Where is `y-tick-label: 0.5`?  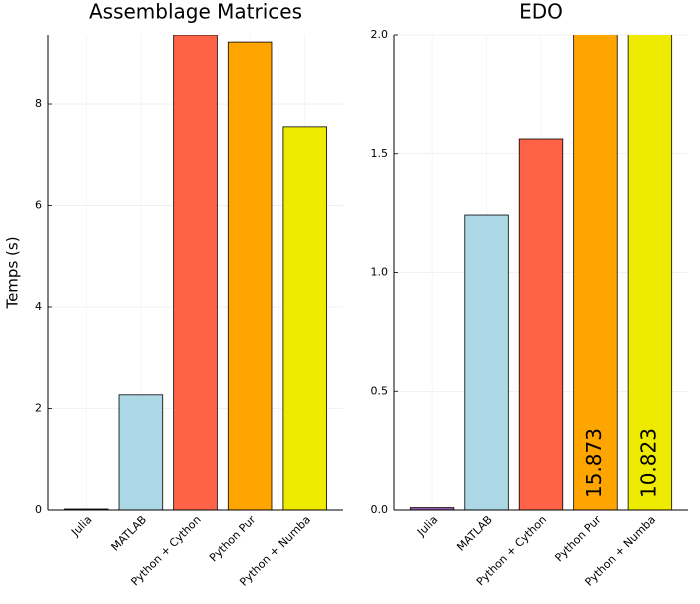
y-tick-label: 0.5 is located at coordinates (380, 390).